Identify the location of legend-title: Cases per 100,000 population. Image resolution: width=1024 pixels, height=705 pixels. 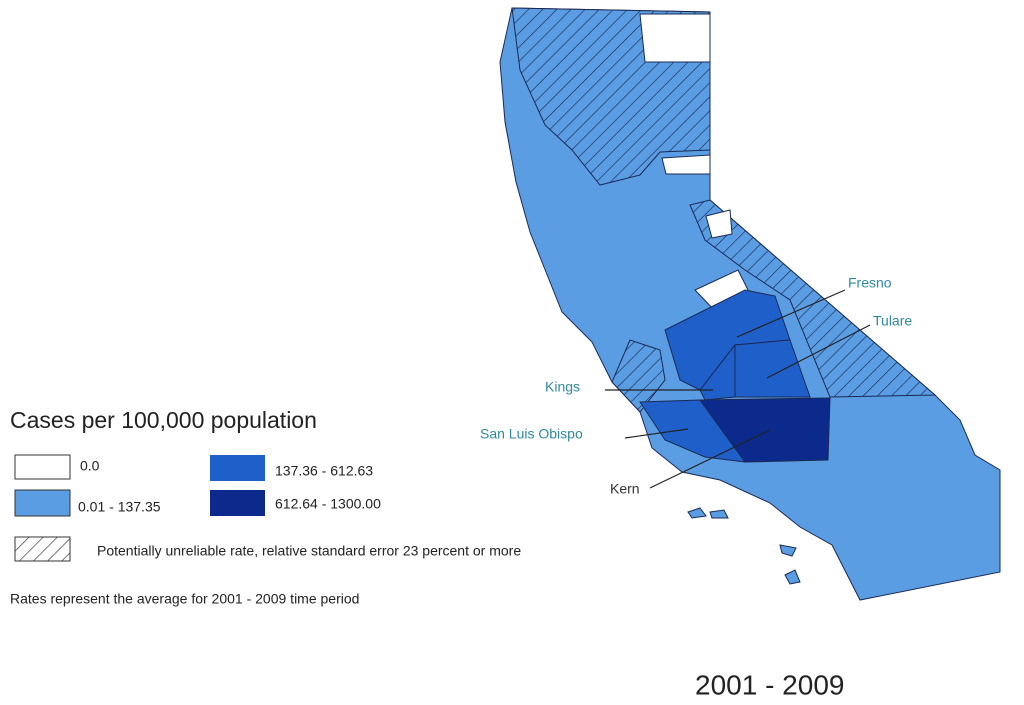
(163, 420).